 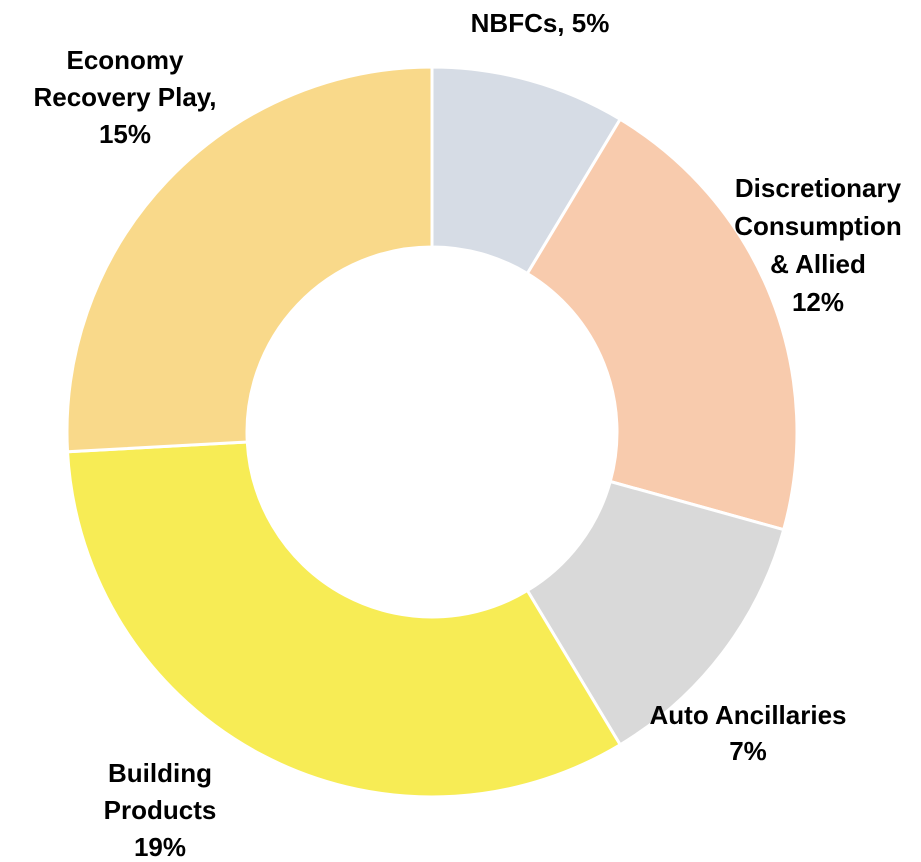 What do you see at coordinates (748, 751) in the screenshot?
I see `slice-label: 7%` at bounding box center [748, 751].